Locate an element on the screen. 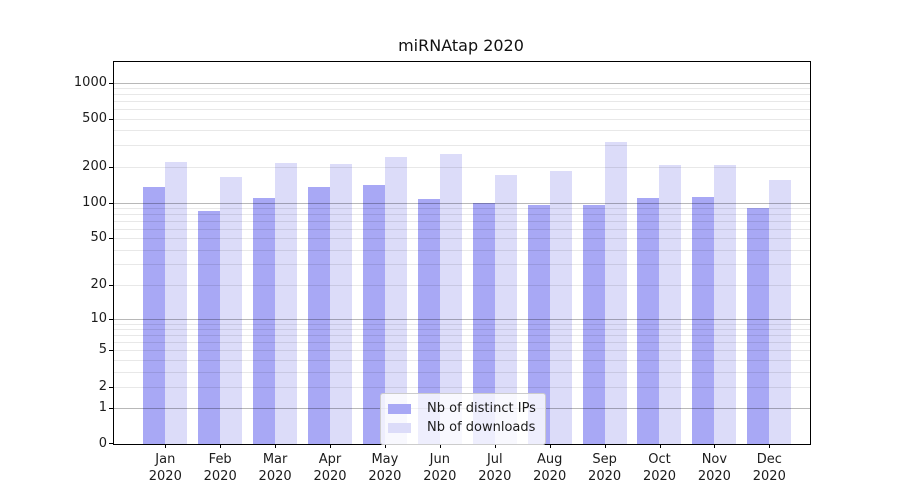  y-tick-label: 2 is located at coordinates (102, 386).